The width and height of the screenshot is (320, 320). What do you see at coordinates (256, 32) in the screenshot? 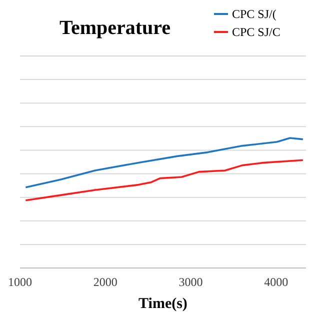
I see `legend-label: CPC SJ/C` at bounding box center [256, 32].